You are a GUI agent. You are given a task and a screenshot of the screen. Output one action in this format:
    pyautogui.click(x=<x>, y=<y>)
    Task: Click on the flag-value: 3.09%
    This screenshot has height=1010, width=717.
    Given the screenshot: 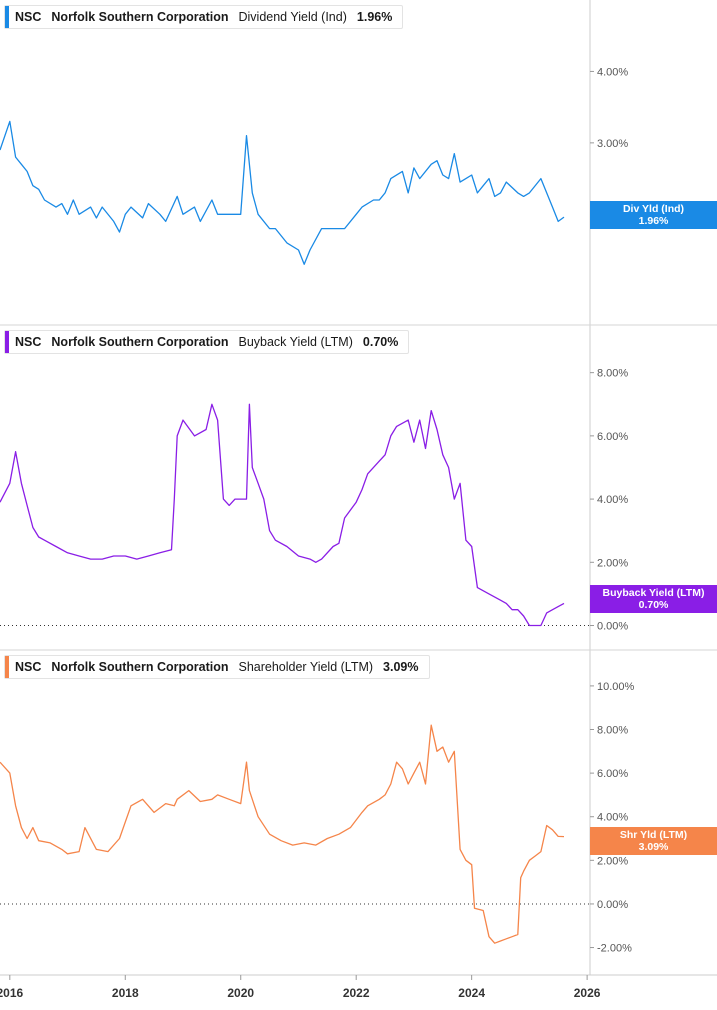 What is the action you would take?
    pyautogui.click(x=653, y=847)
    